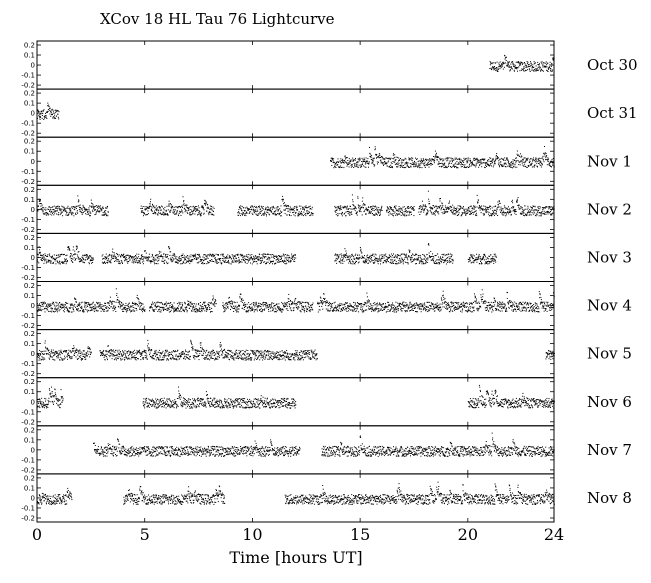 The image size is (651, 583). I want to click on y-tick-label: 0.2, so click(29, 238).